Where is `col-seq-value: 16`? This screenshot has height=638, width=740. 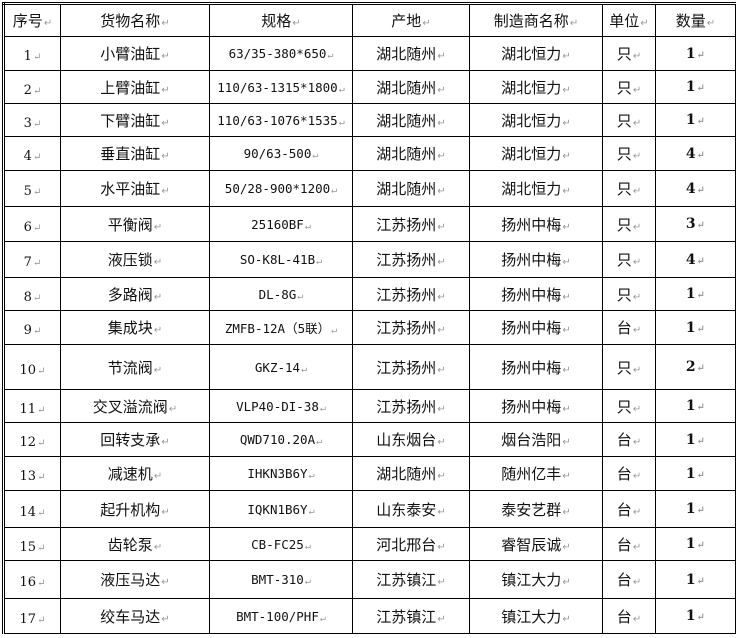 col-seq-value: 16 is located at coordinates (33, 582).